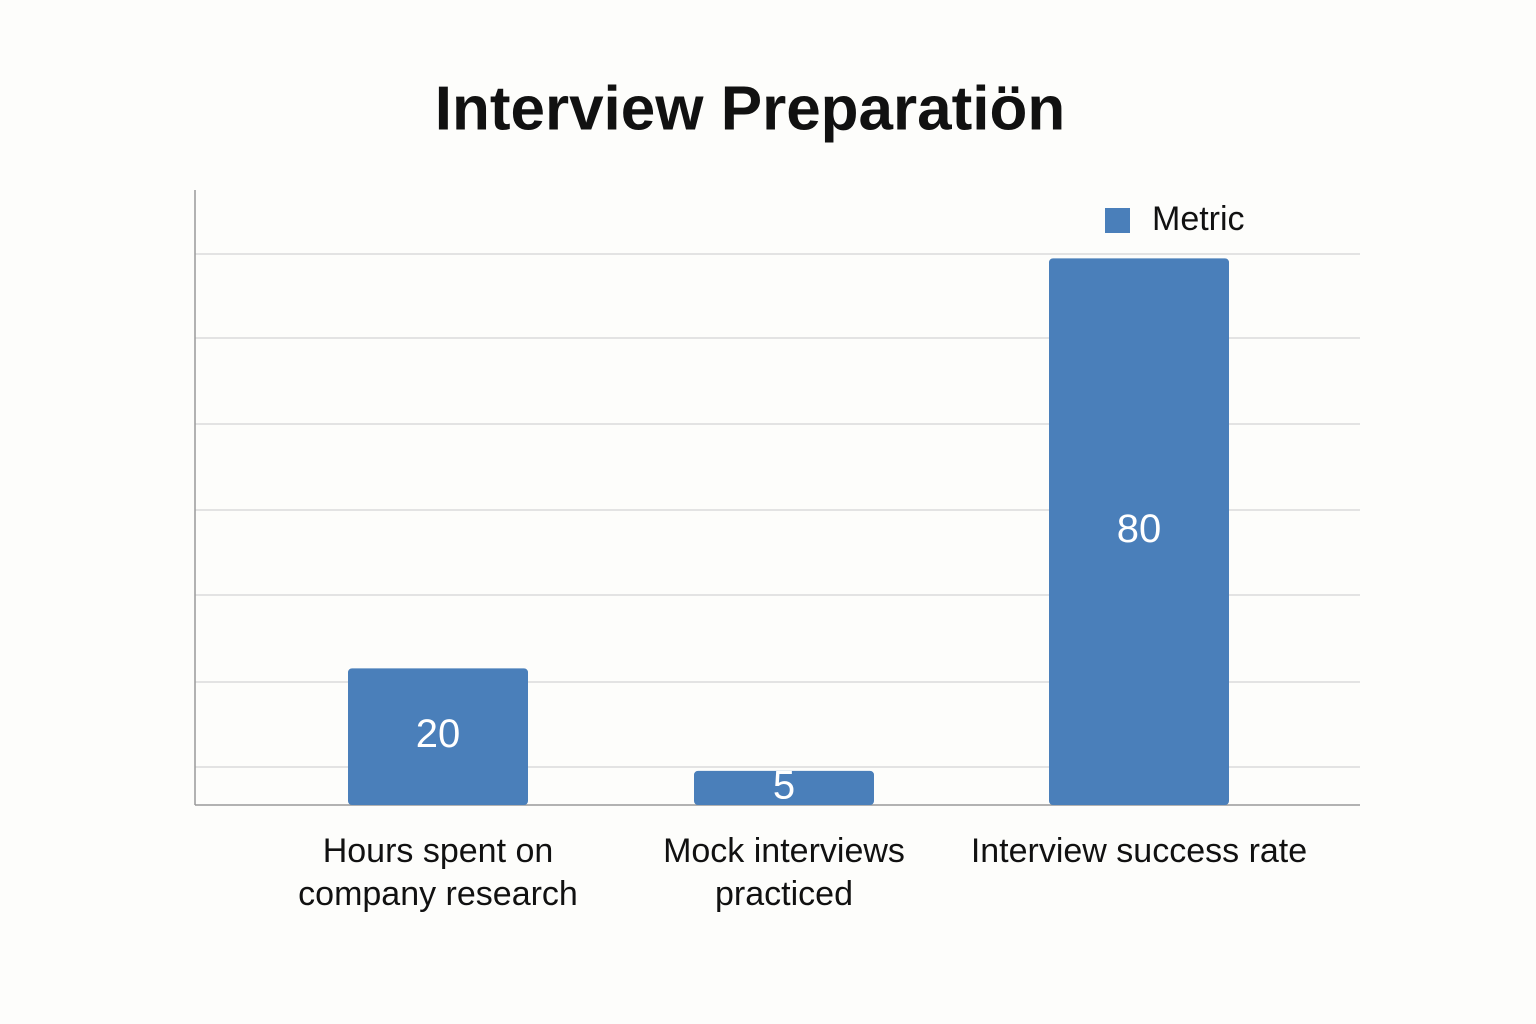 The height and width of the screenshot is (1024, 1536). What do you see at coordinates (750, 108) in the screenshot?
I see `chart-title: Interview Preparatiön` at bounding box center [750, 108].